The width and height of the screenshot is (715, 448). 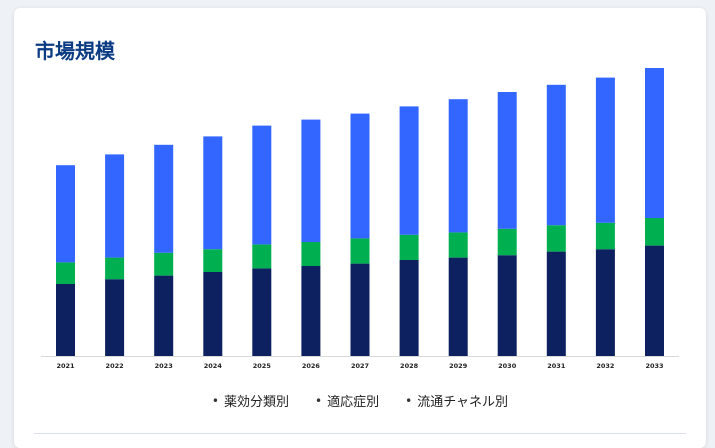 What do you see at coordinates (311, 366) in the screenshot?
I see `x-tick-label: 2026` at bounding box center [311, 366].